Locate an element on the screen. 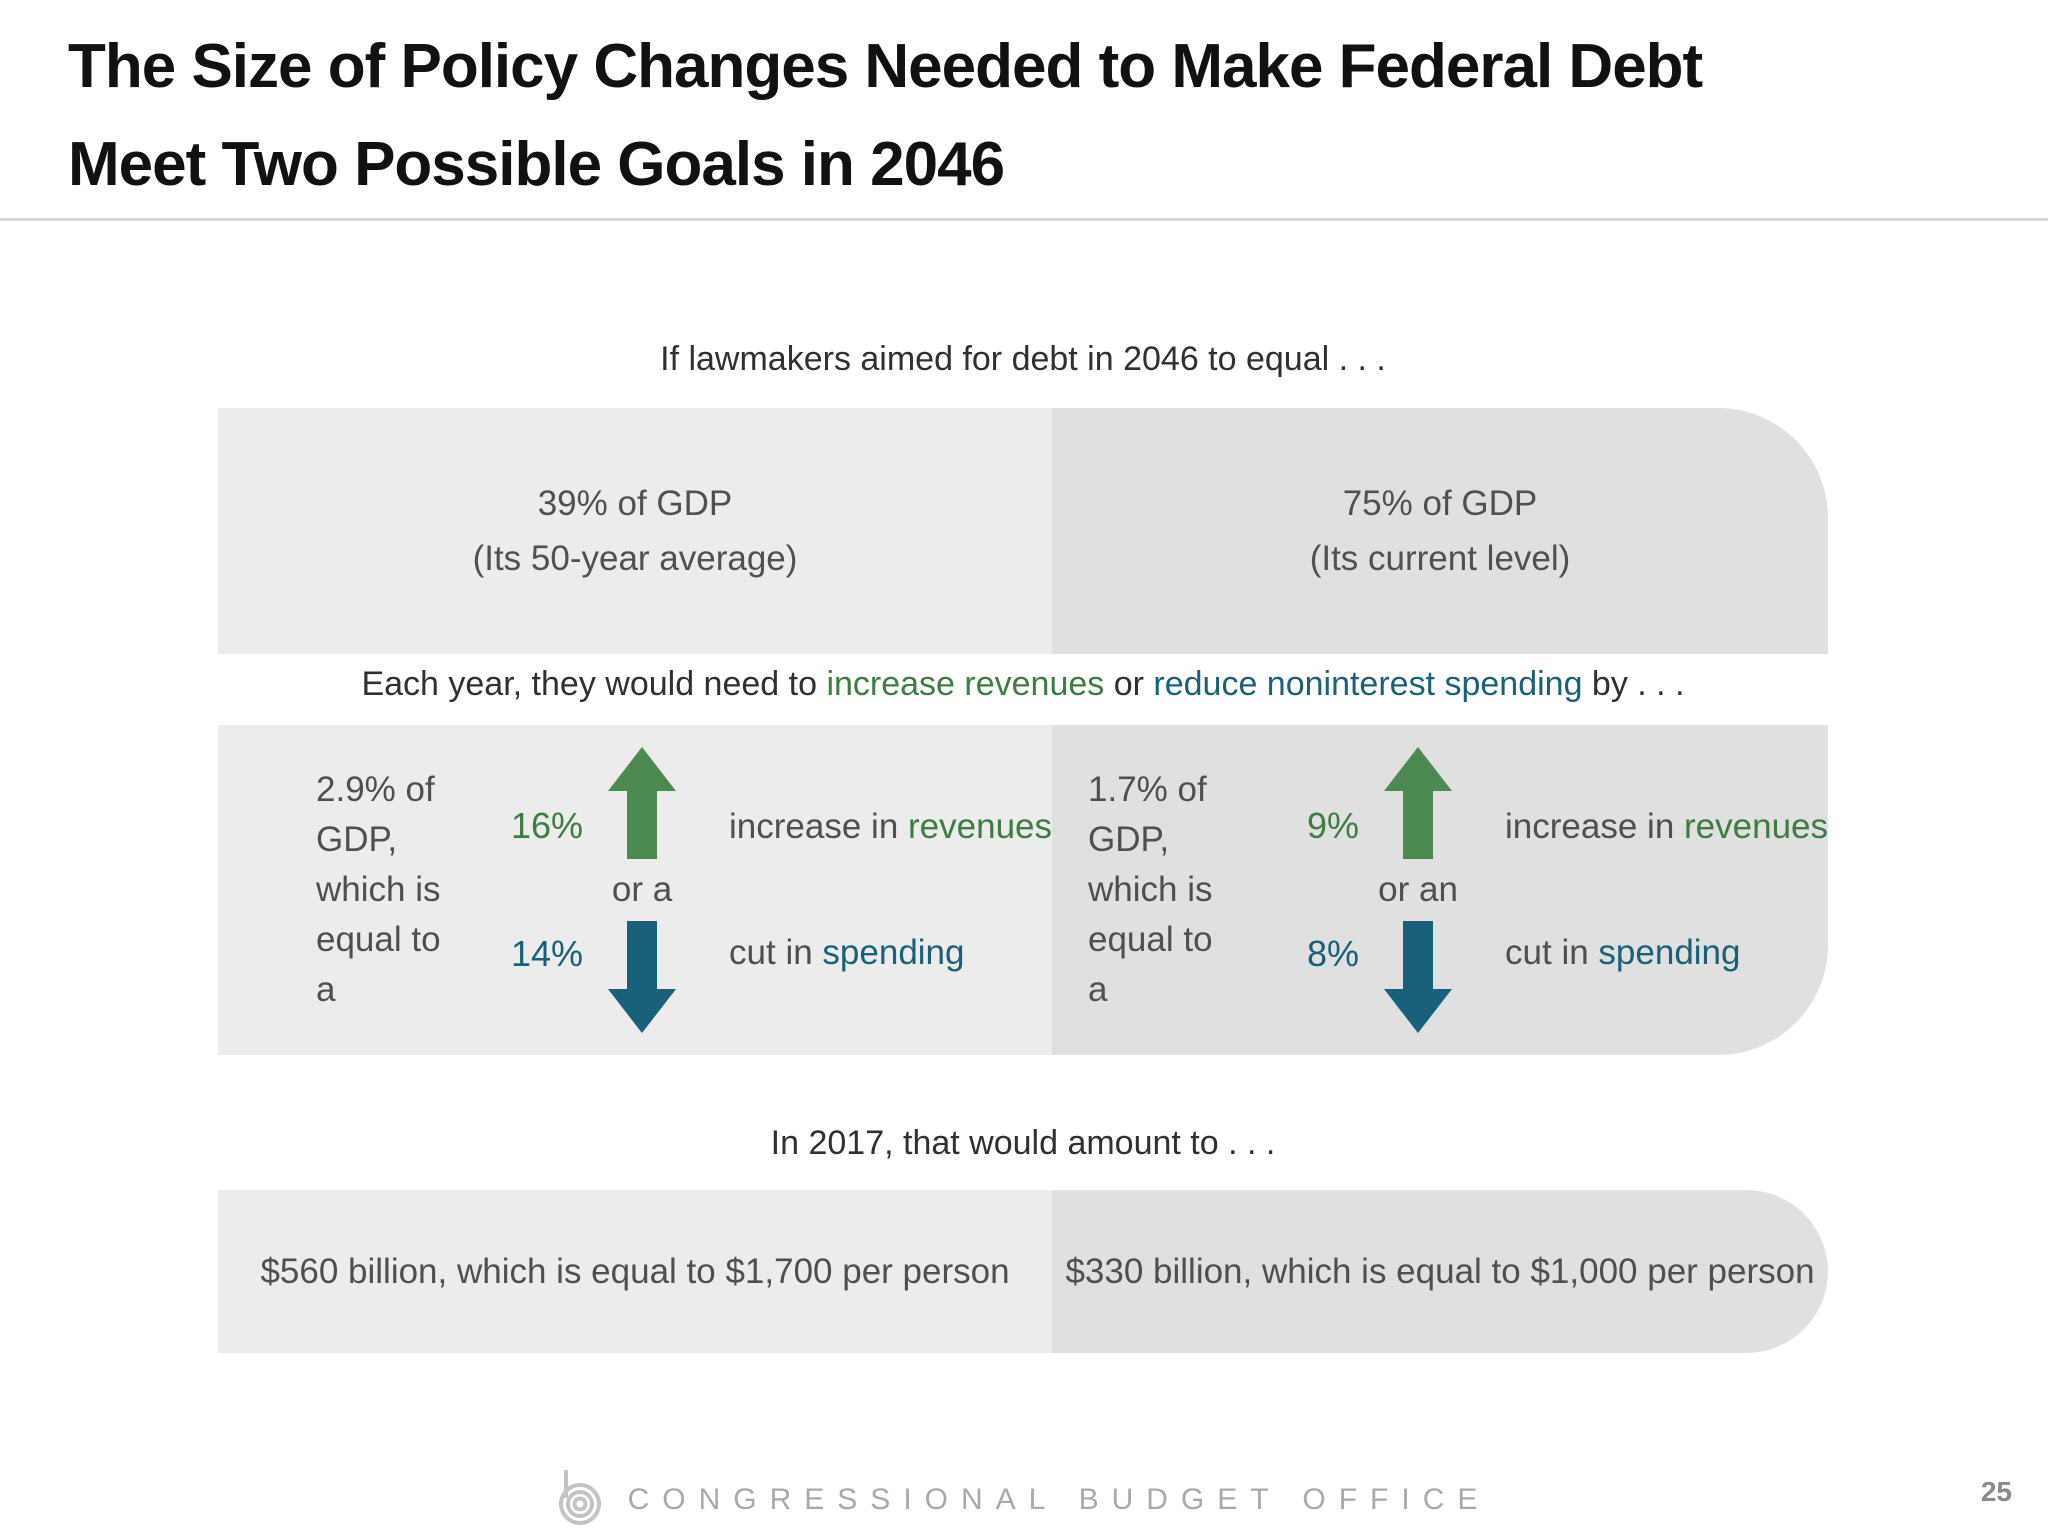 This screenshot has width=2048, height=1536. page-number: 25 is located at coordinates (1996, 1491).